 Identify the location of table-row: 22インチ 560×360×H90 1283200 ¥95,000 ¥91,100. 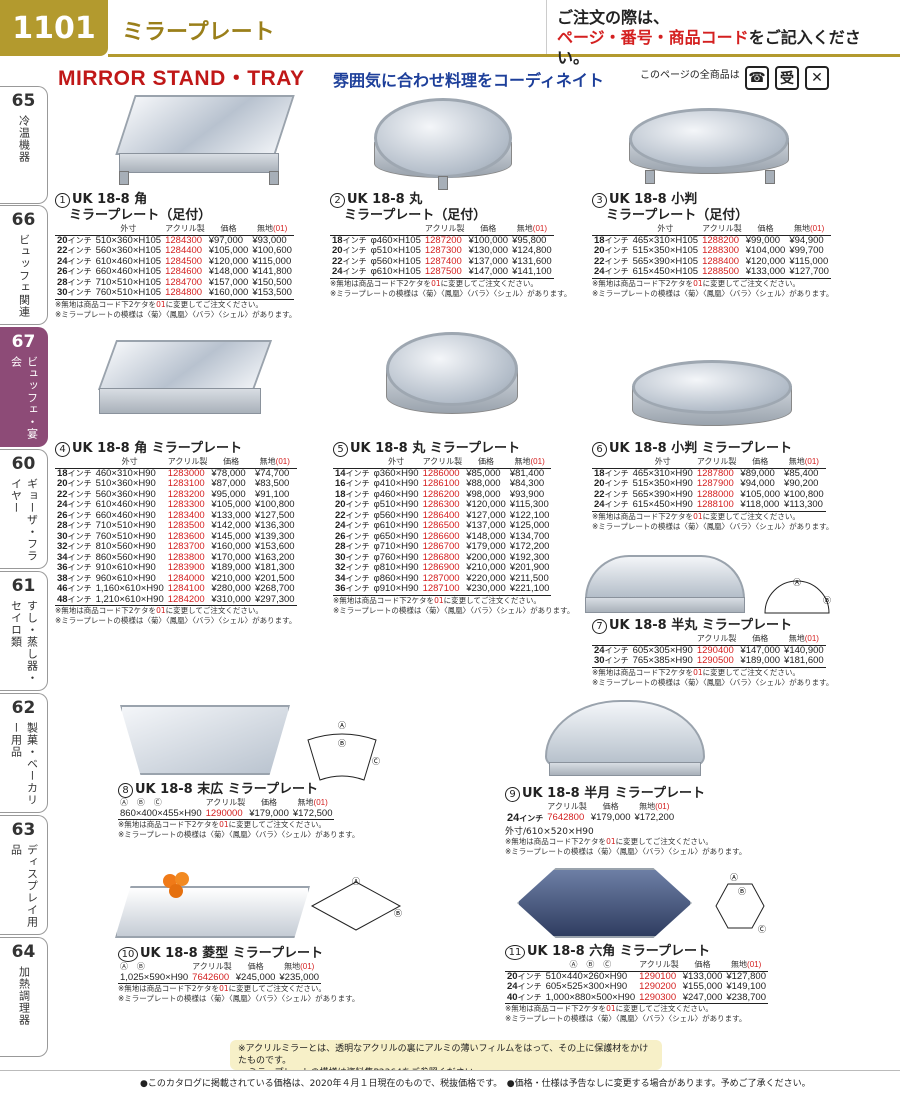
(173, 494).